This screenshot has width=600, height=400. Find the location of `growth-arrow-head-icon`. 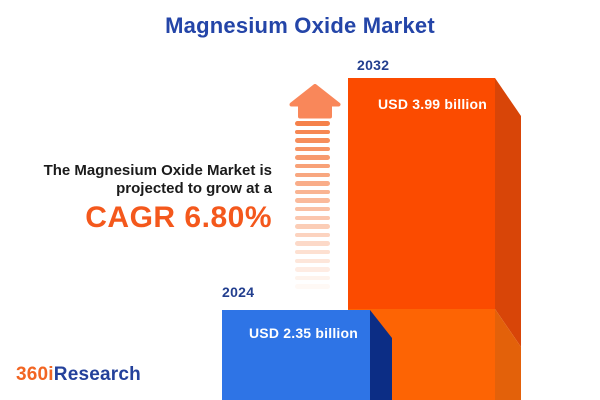

growth-arrow-head-icon is located at coordinates (315, 101).